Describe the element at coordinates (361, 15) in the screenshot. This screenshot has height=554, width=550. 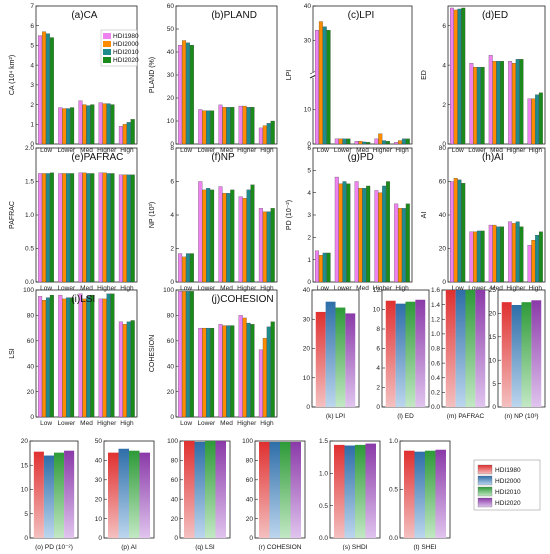
I see `panel-title: (c)LPI` at that location.